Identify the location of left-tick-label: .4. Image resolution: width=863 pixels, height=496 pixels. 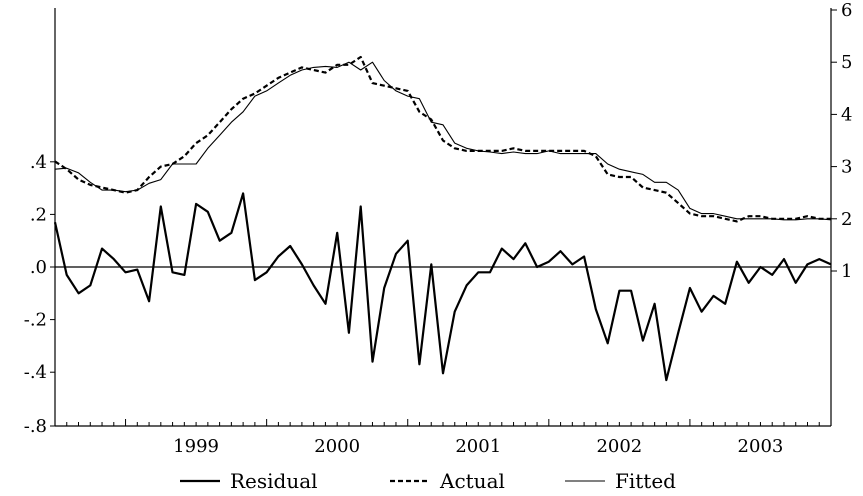
(38, 162).